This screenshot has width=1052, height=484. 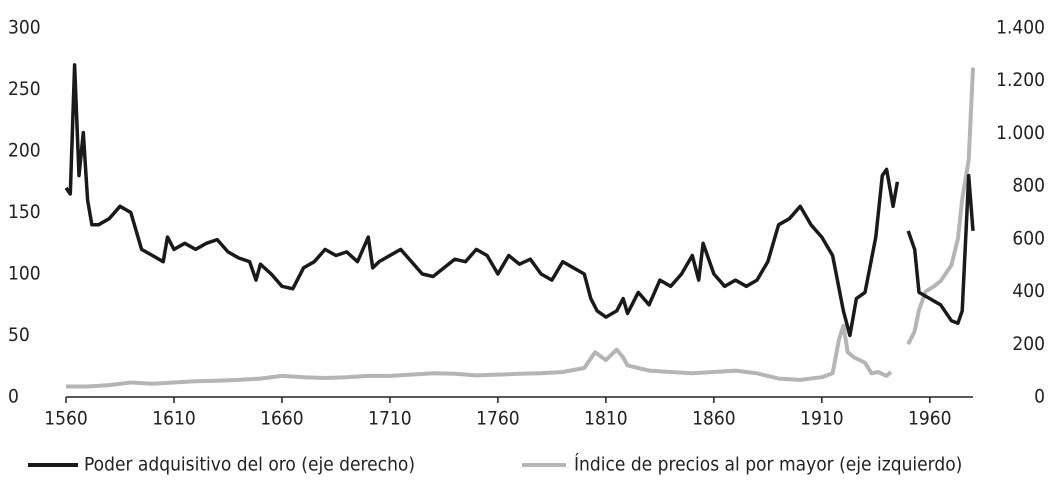 What do you see at coordinates (24, 212) in the screenshot?
I see `y-tick-label: 150` at bounding box center [24, 212].